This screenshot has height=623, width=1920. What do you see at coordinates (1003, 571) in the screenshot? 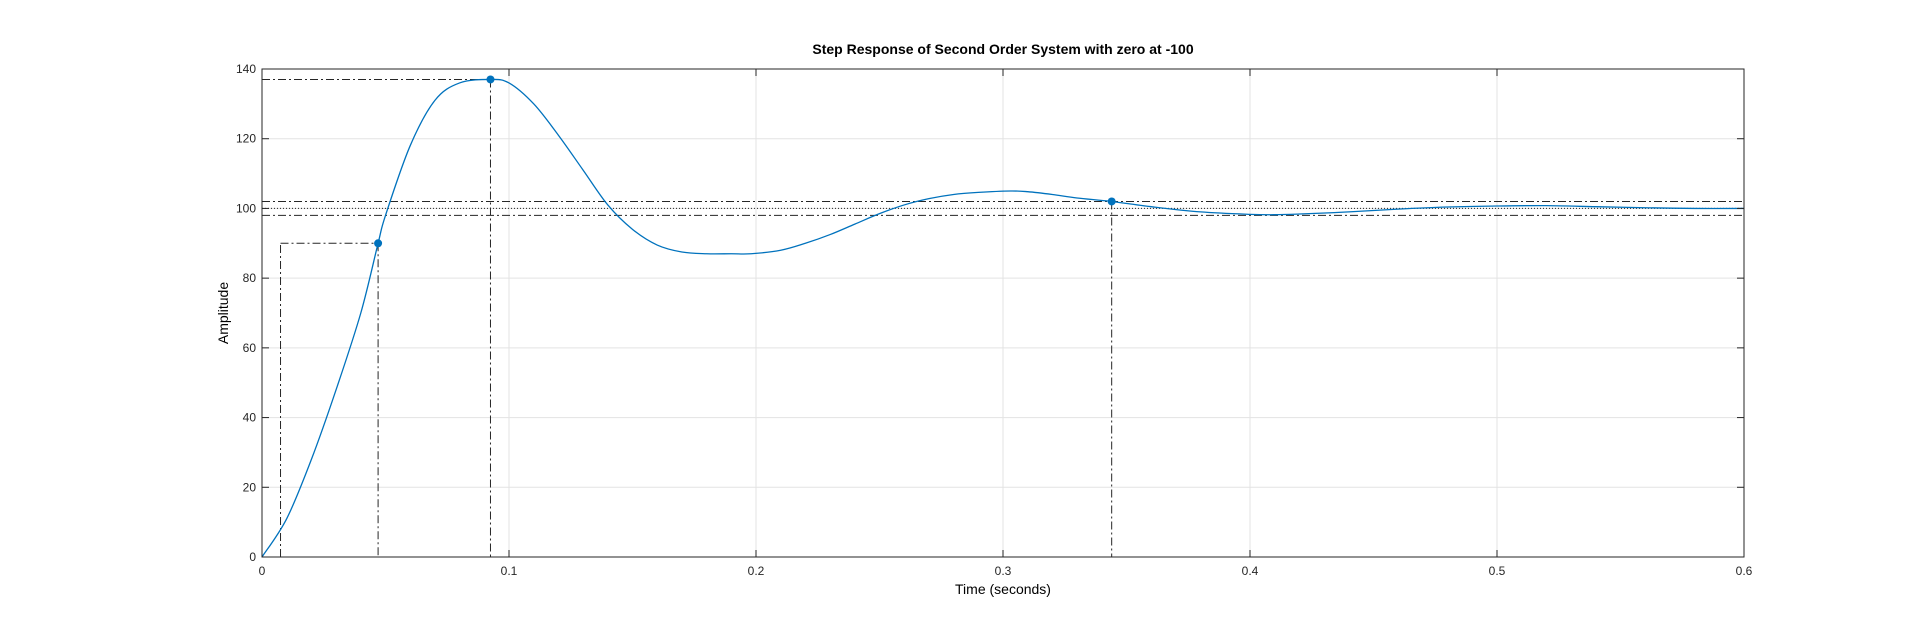
I see `x-tick-label: 0.3` at bounding box center [1003, 571].